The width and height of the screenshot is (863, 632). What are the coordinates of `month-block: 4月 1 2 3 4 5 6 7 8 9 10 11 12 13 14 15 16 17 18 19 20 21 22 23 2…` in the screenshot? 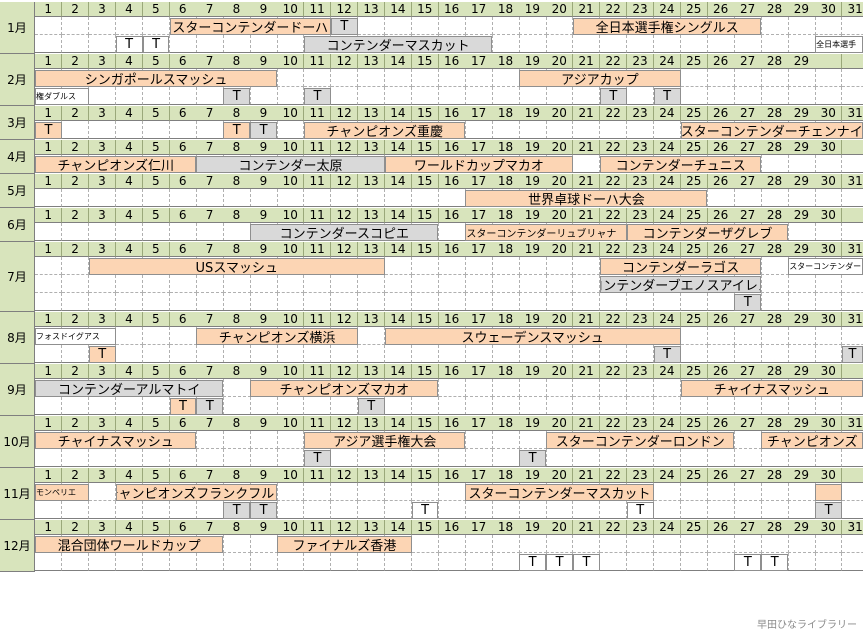 It's located at (431, 157).